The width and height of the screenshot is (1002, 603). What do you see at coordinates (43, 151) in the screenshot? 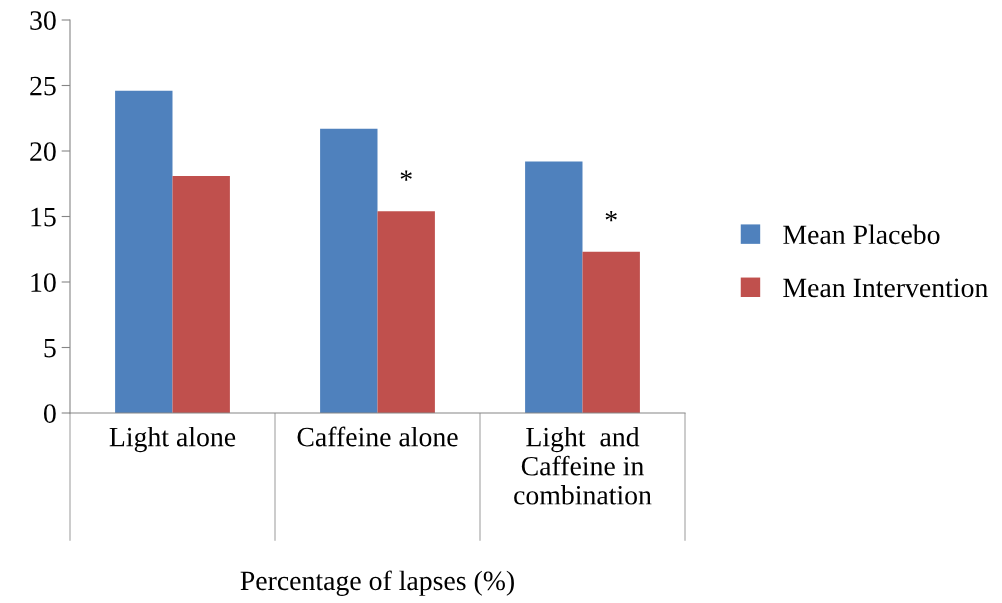
I see `y-tick-label: 20` at bounding box center [43, 151].